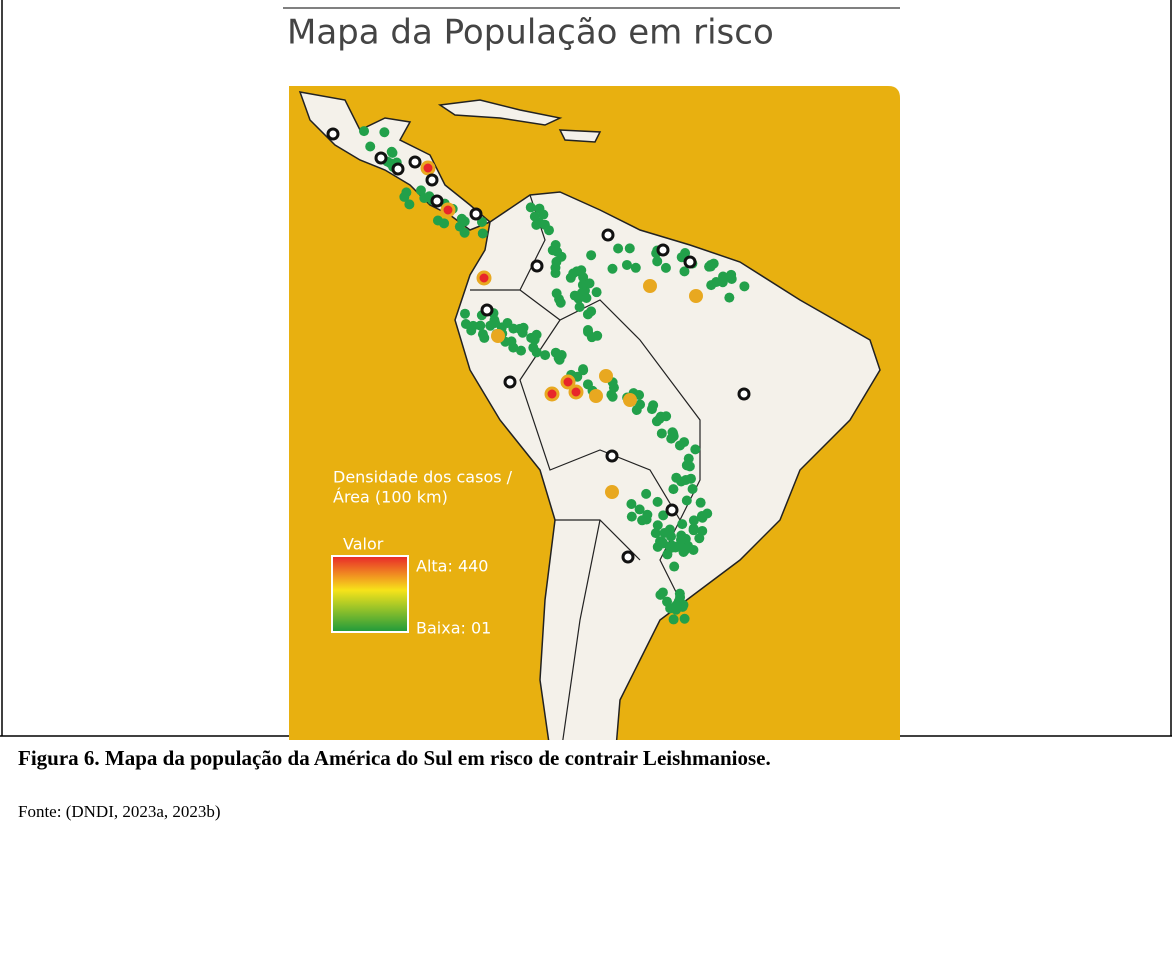 The width and height of the screenshot is (1172, 959). I want to click on legend-gradient, so click(370, 594).